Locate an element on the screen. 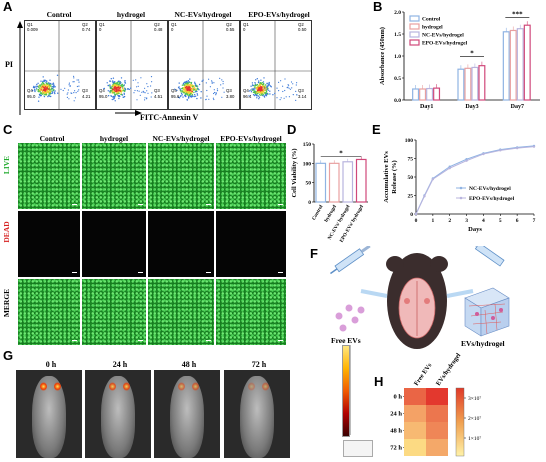  flow-xlabel: FITC-Annexin V is located at coordinates (169, 117).